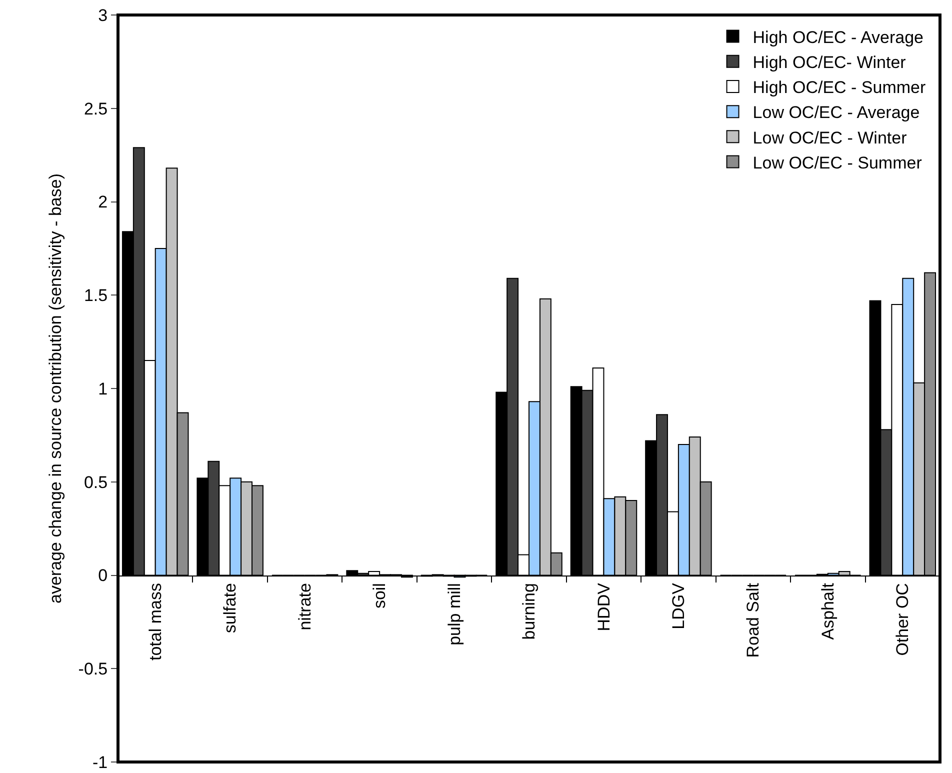  What do you see at coordinates (753, 620) in the screenshot?
I see `x-tick-label: Road Salt` at bounding box center [753, 620].